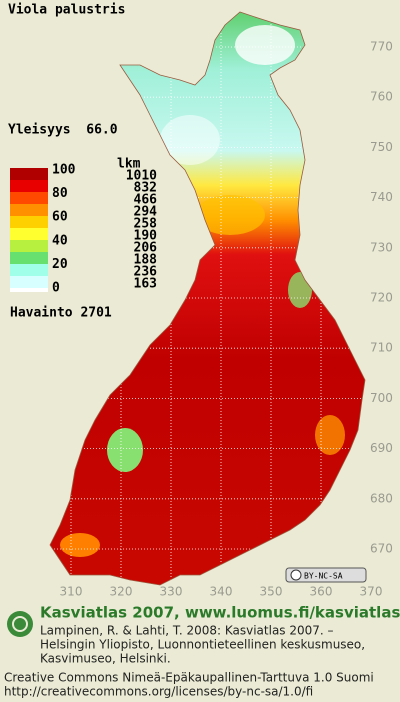 The height and width of the screenshot is (702, 400). I want to click on count: 188, so click(146, 260).